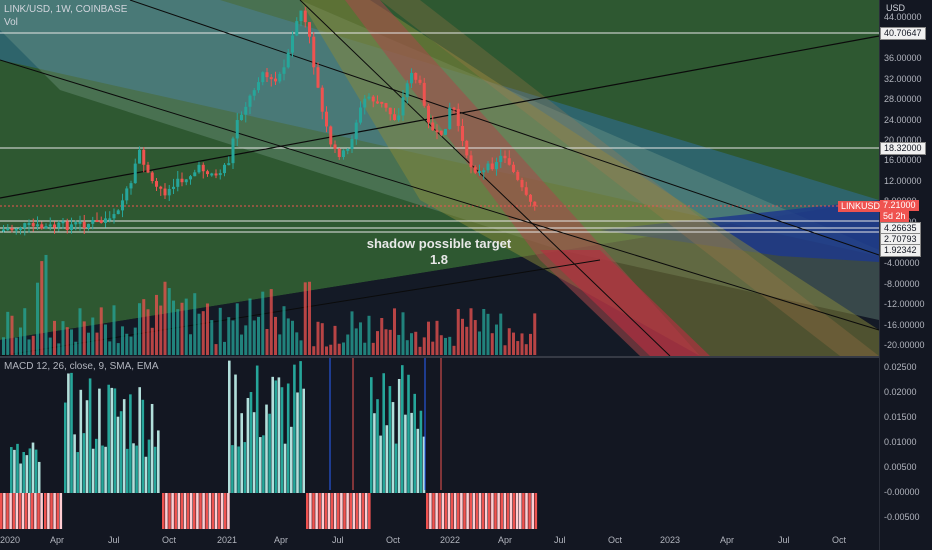 This screenshot has height=550, width=932. What do you see at coordinates (227, 540) in the screenshot?
I see `time-tick: 2021` at bounding box center [227, 540].